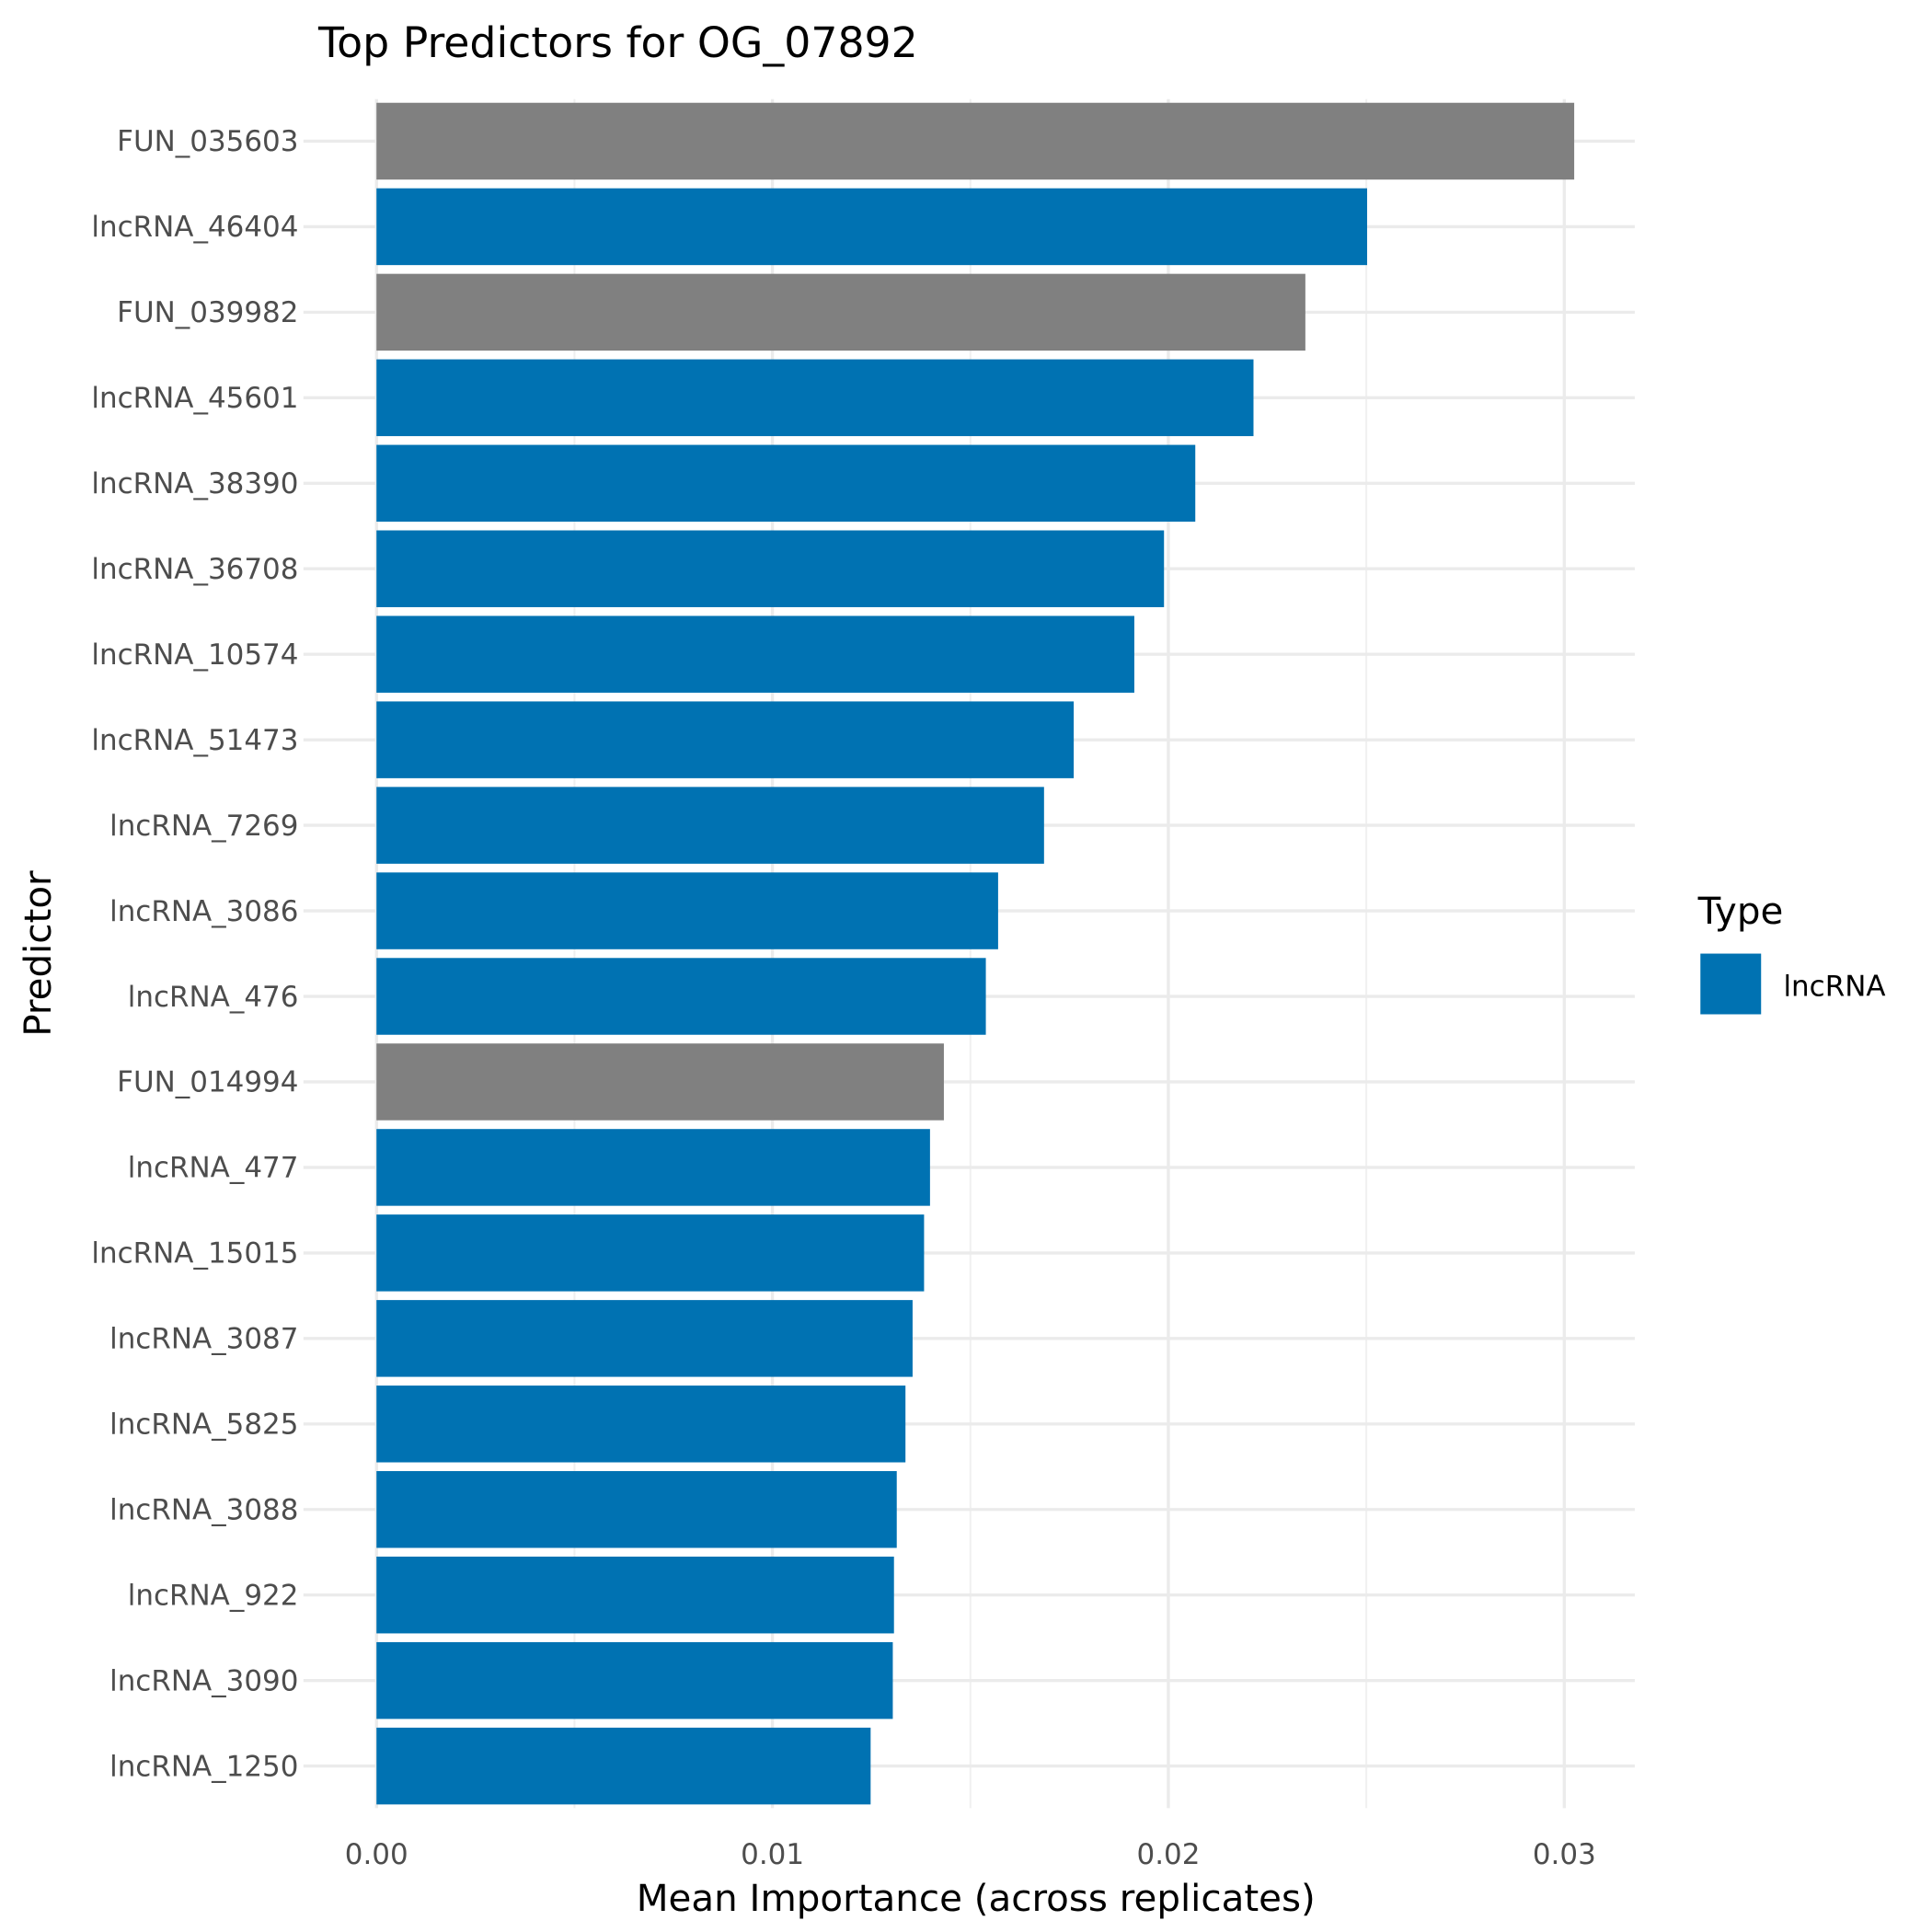 The height and width of the screenshot is (1932, 1932). Describe the element at coordinates (203, 1425) in the screenshot. I see `y-tick-label: lncRNA_5825` at that location.